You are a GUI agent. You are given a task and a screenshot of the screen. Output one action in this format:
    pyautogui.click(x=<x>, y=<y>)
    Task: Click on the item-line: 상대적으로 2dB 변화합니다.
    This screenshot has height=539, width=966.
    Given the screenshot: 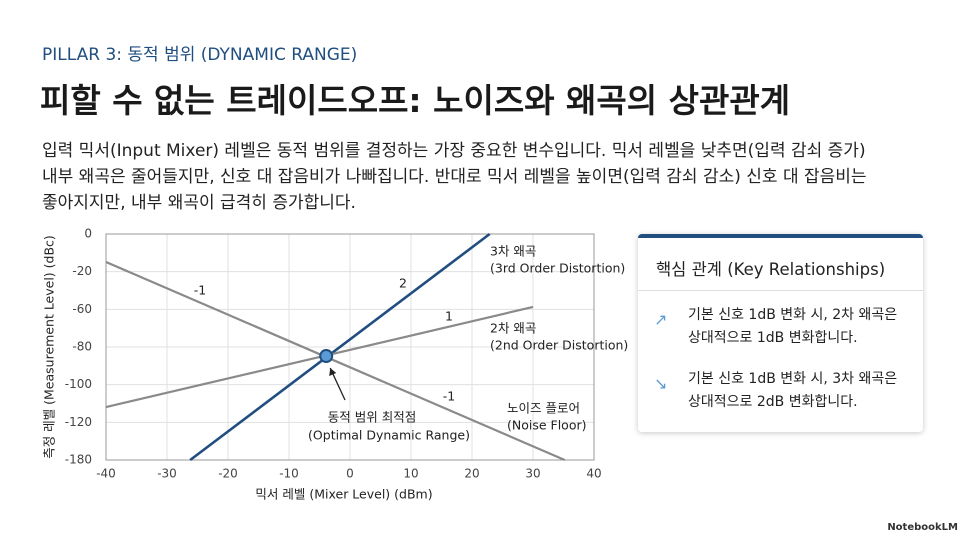 What is the action you would take?
    pyautogui.click(x=773, y=402)
    